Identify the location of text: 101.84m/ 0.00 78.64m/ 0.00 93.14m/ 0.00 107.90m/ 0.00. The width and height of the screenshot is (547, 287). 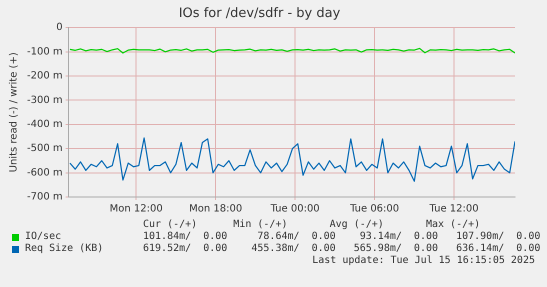
(341, 237).